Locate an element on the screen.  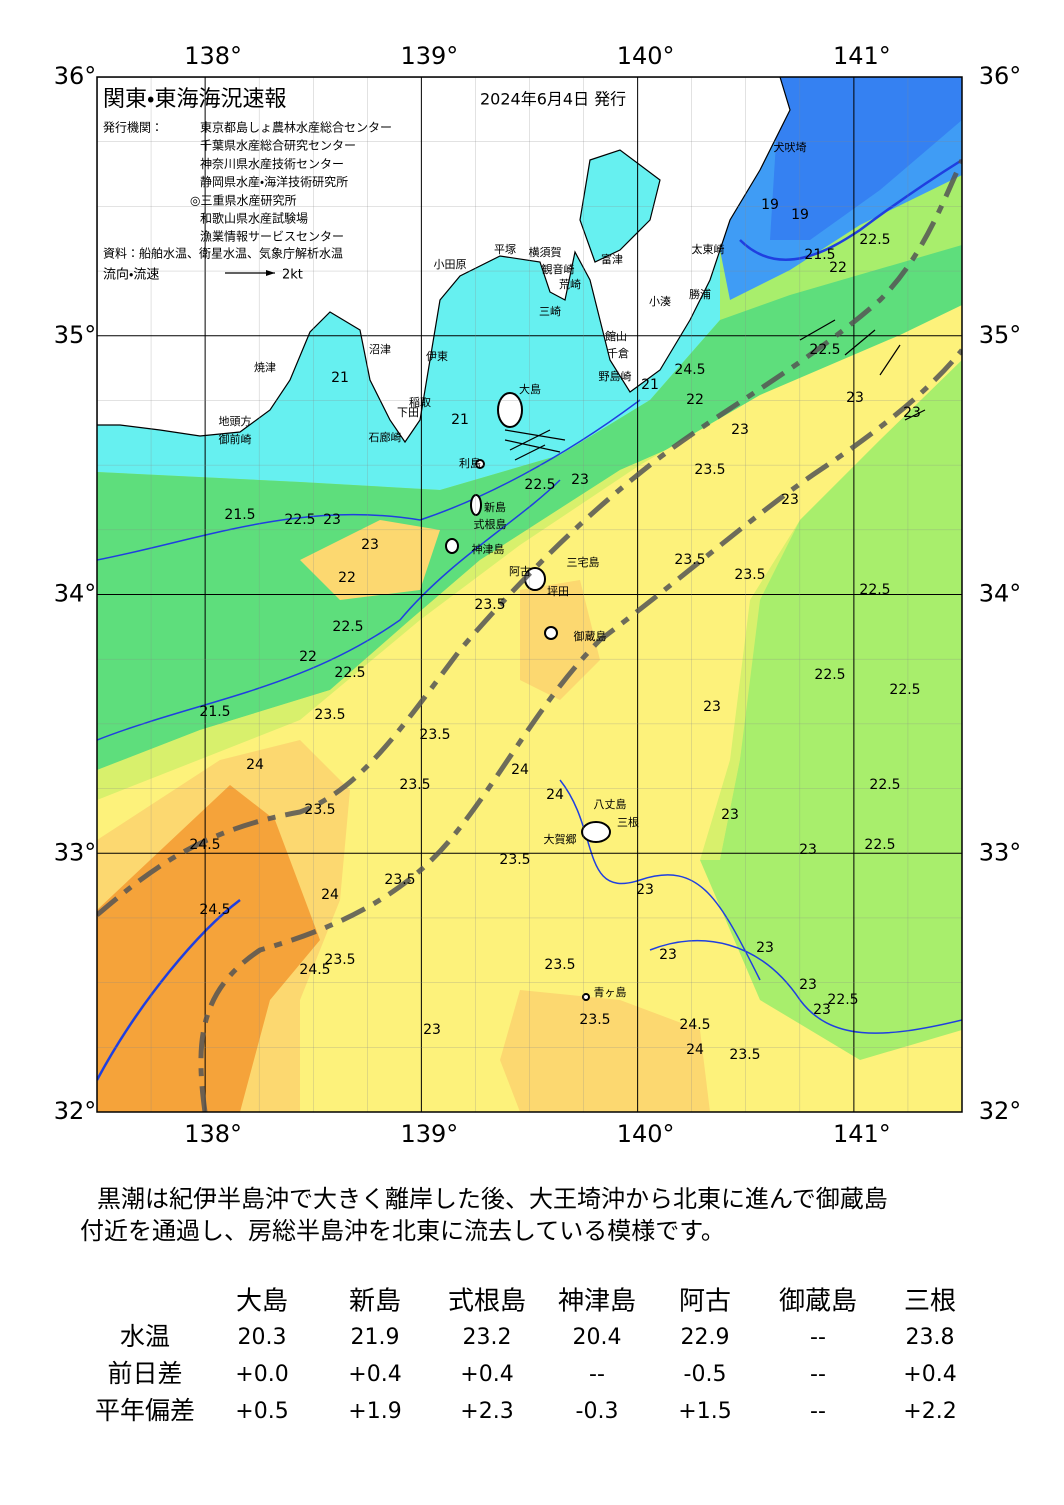
place-name: 新島 is located at coordinates (495, 507).